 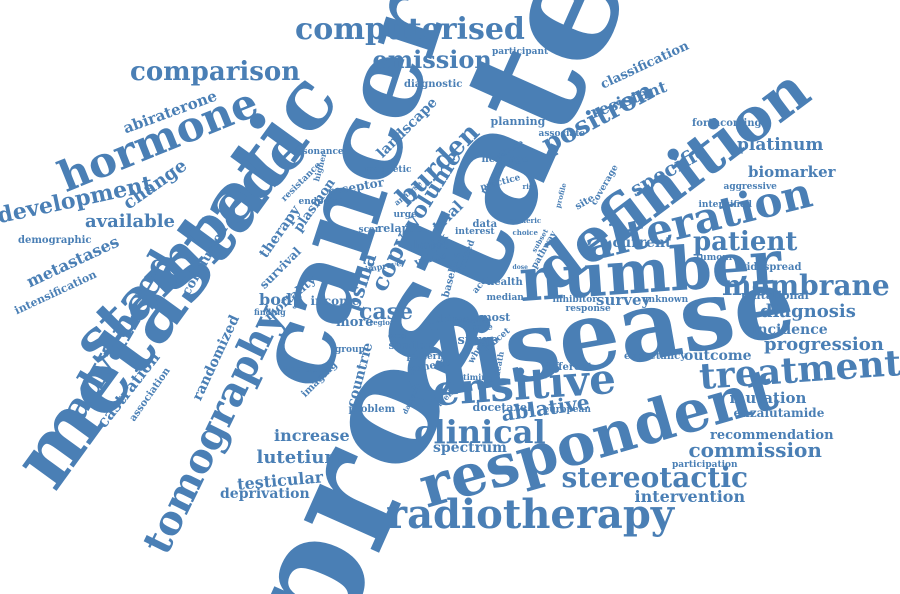 What do you see at coordinates (806, 285) in the screenshot?
I see `word-cloud-term: membrane` at bounding box center [806, 285].